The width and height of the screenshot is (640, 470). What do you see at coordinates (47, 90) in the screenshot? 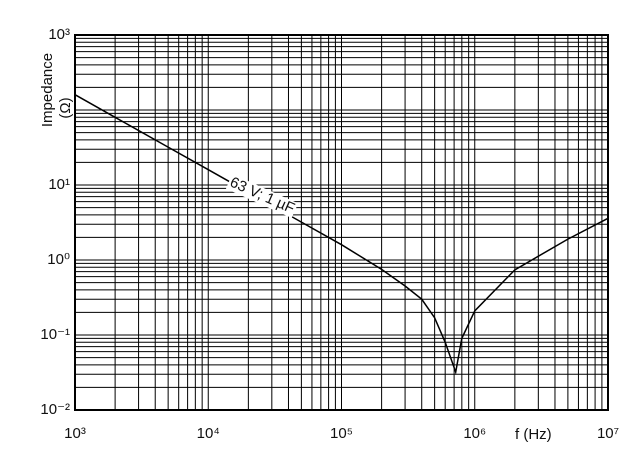
I see `y-axis-label: Impedance` at bounding box center [47, 90].